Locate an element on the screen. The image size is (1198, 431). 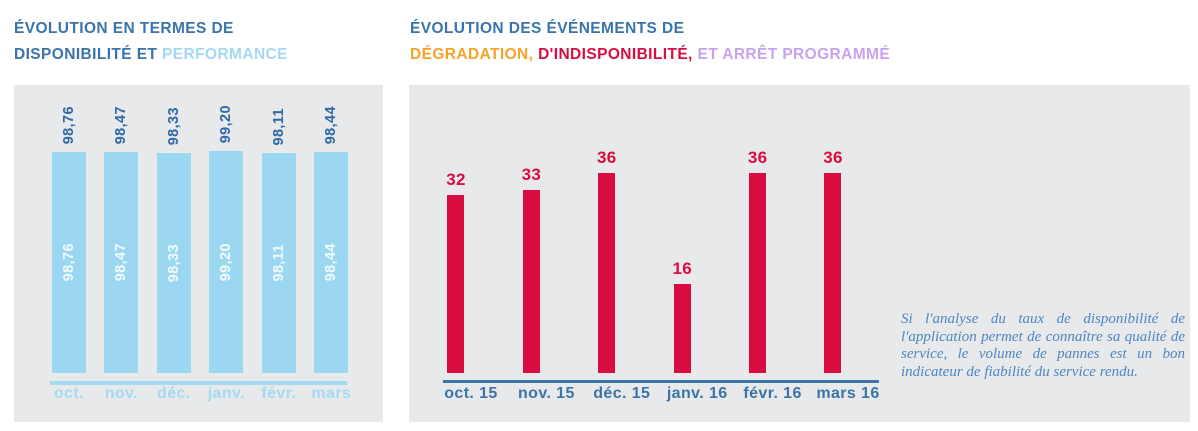
bar-column: 98,33 98,33 déc. is located at coordinates (174, 253).